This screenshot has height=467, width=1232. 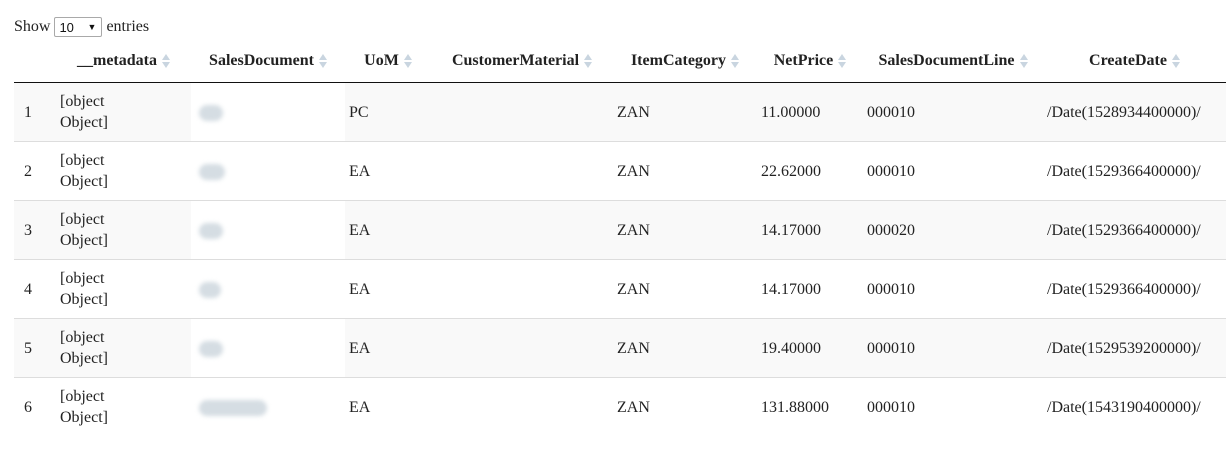 I want to click on column-header-label: __metadata, so click(x=117, y=60).